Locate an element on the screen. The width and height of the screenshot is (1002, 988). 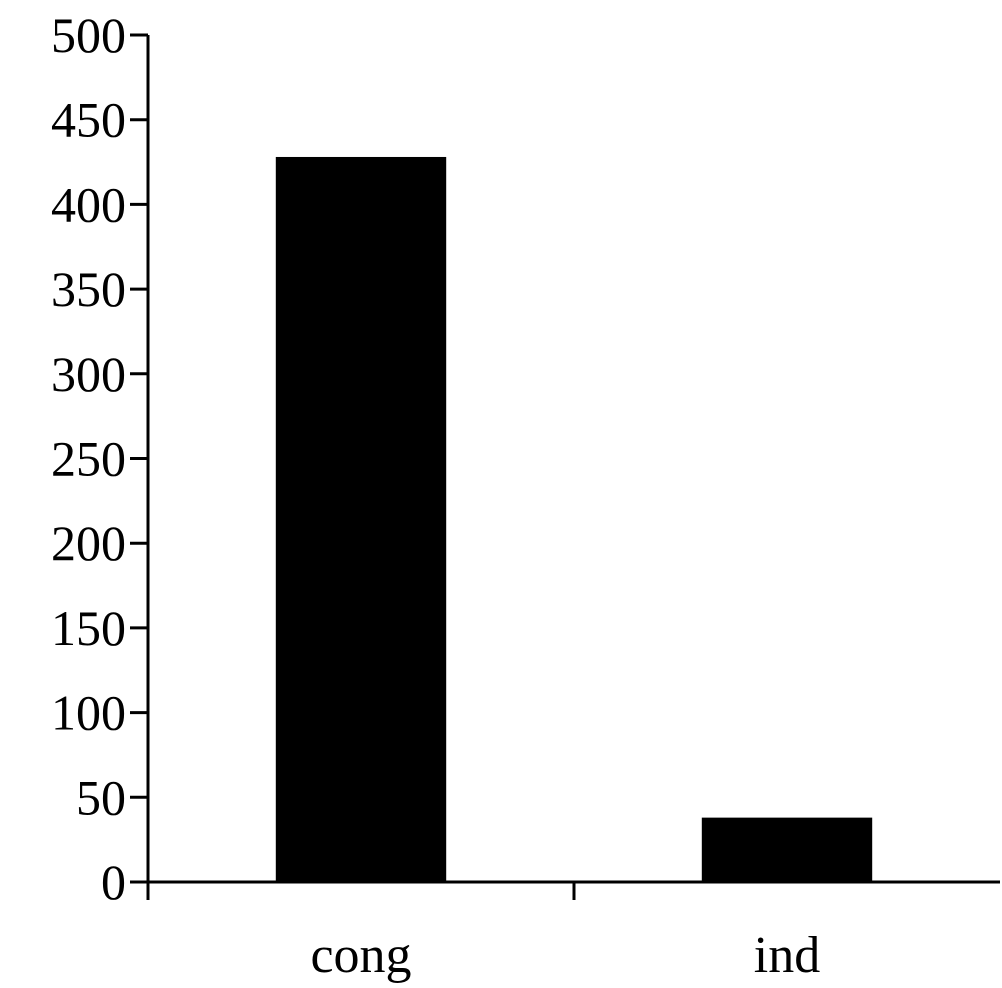
y-tick-label: 250 is located at coordinates (88, 459).